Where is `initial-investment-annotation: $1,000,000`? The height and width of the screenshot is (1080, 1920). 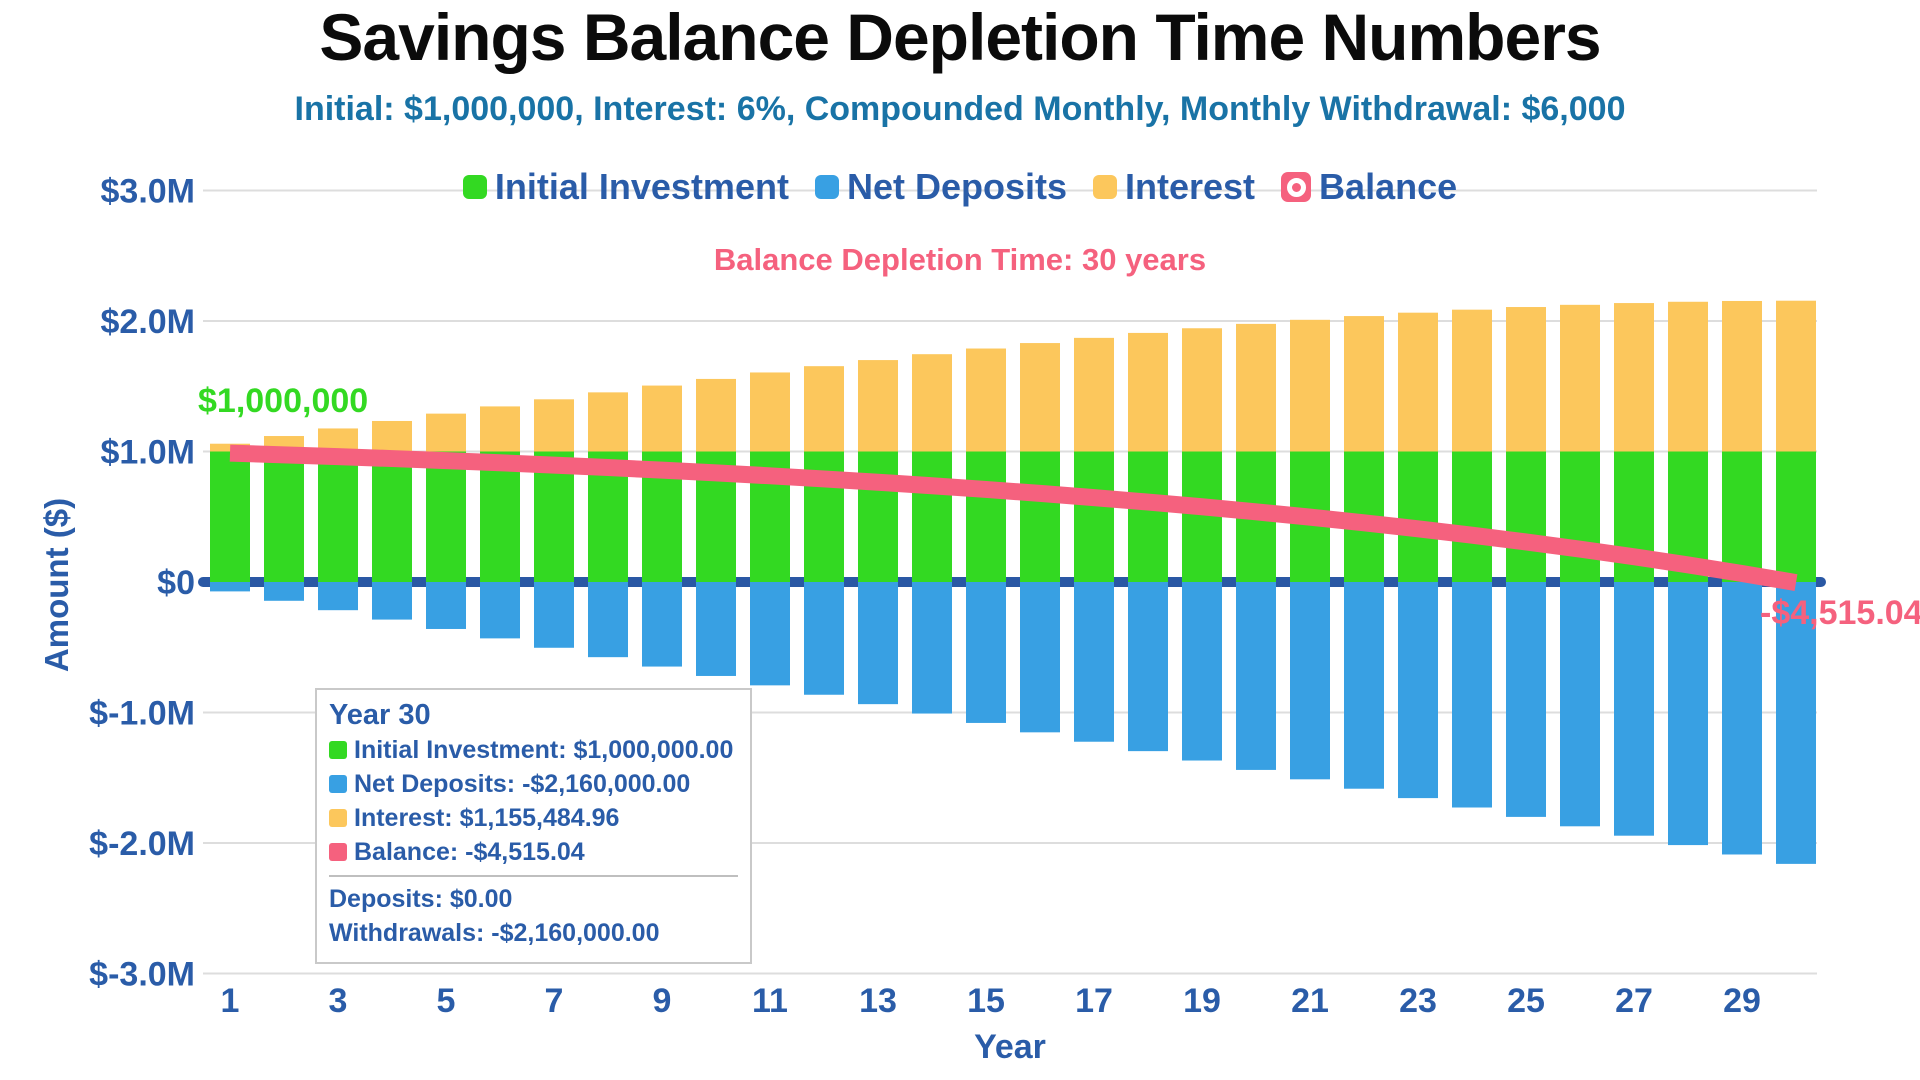 initial-investment-annotation: $1,000,000 is located at coordinates (283, 401).